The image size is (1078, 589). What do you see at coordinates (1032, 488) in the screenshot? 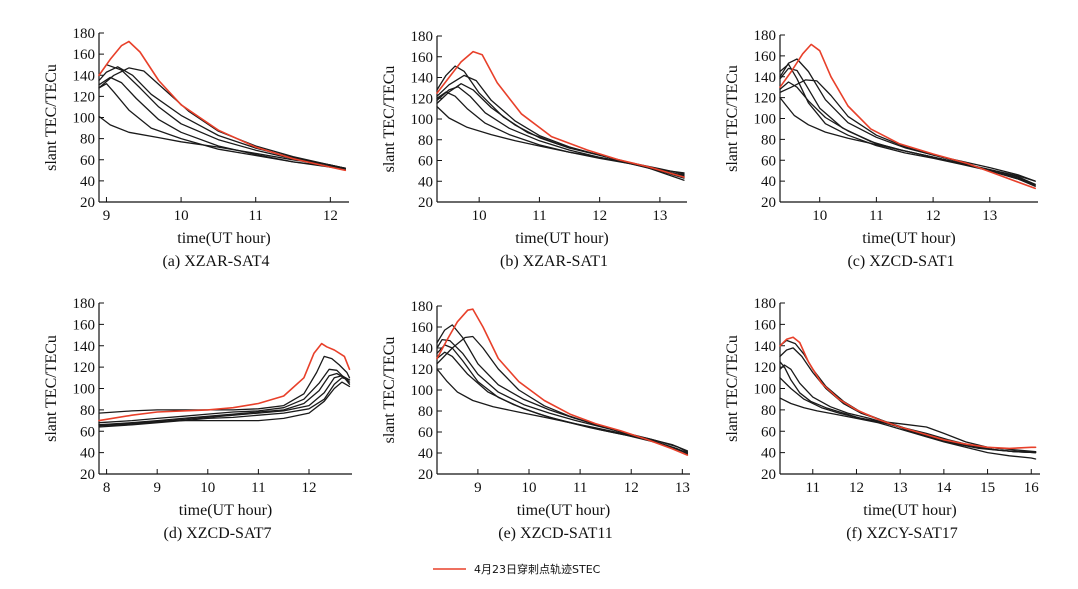
I see `x-tick-label: 16` at bounding box center [1032, 488].